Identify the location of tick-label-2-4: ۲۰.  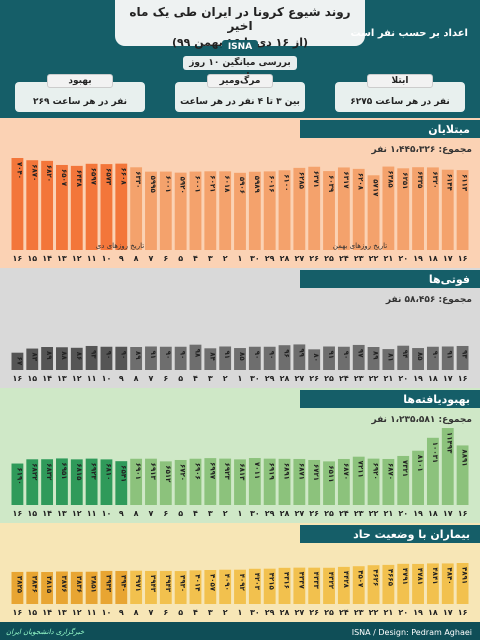
(403, 513).